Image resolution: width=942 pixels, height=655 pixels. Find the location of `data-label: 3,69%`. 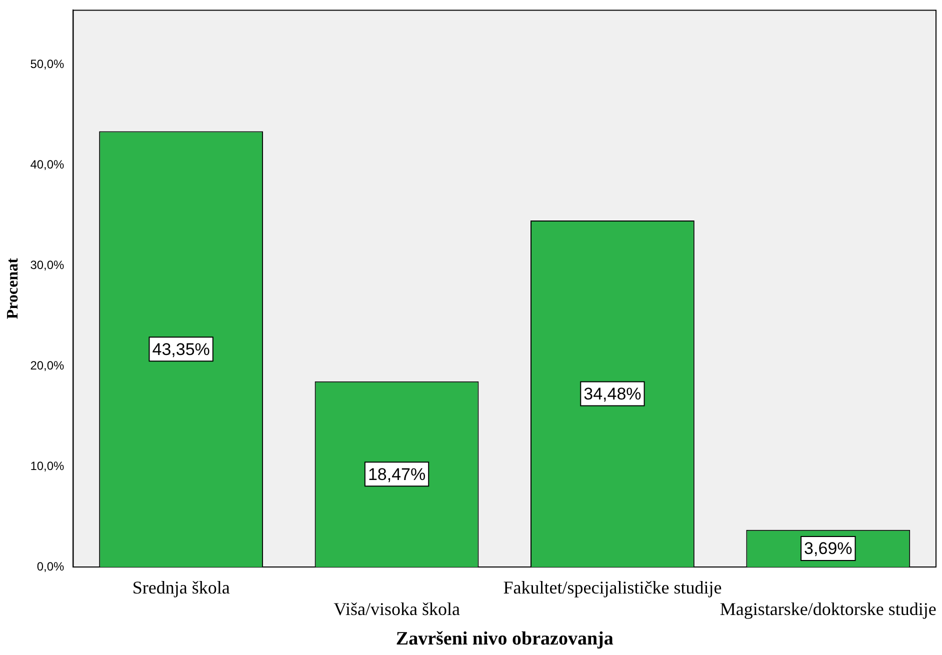

data-label: 3,69% is located at coordinates (828, 548).